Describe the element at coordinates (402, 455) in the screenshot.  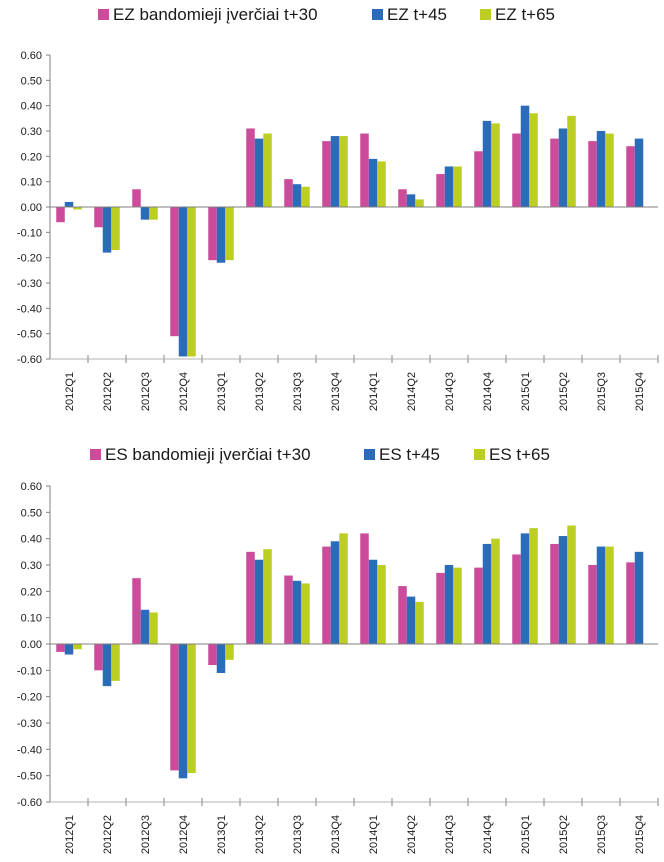
I see `legend-item-es-t45: ES t+45` at that location.